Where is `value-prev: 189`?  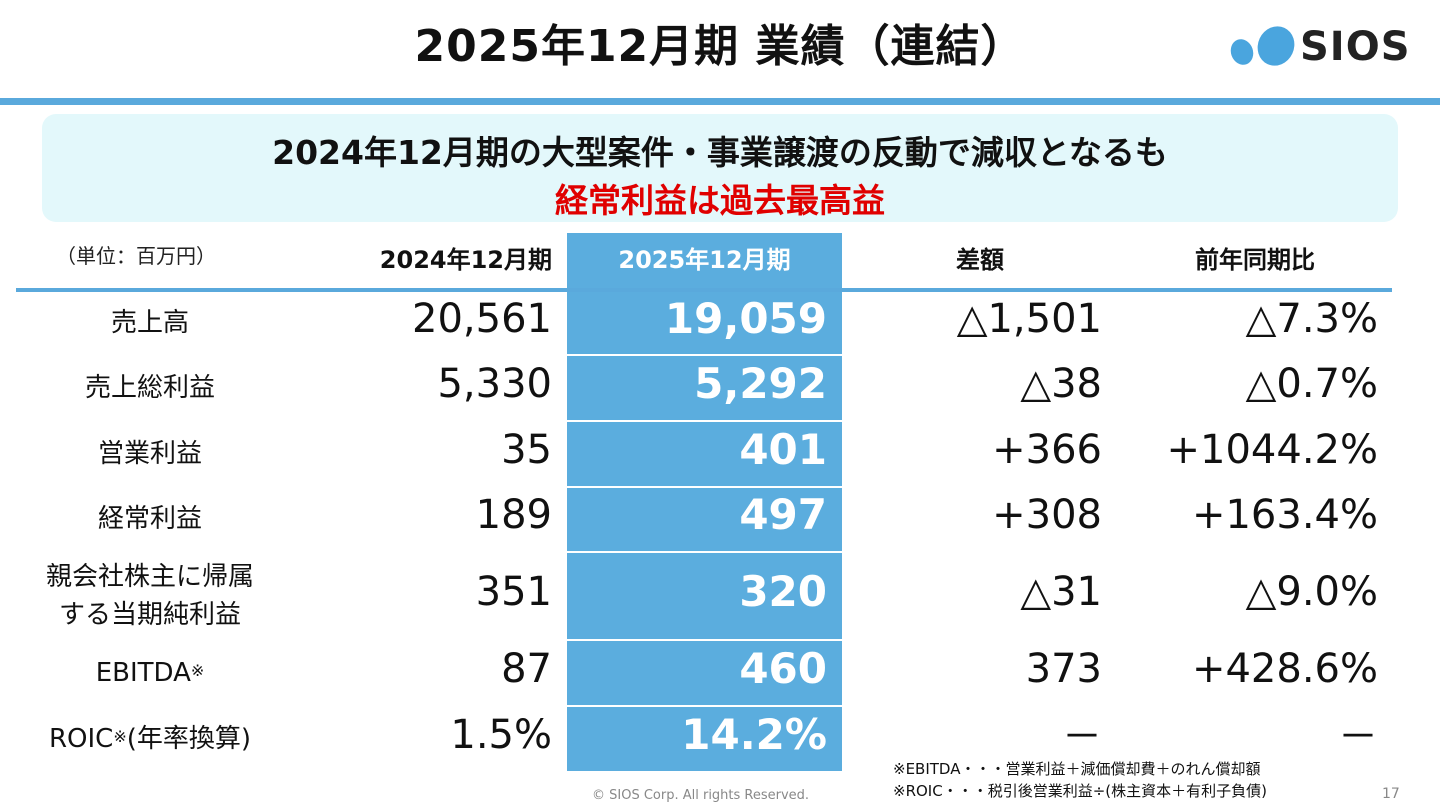
value-prev: 189 is located at coordinates (513, 515).